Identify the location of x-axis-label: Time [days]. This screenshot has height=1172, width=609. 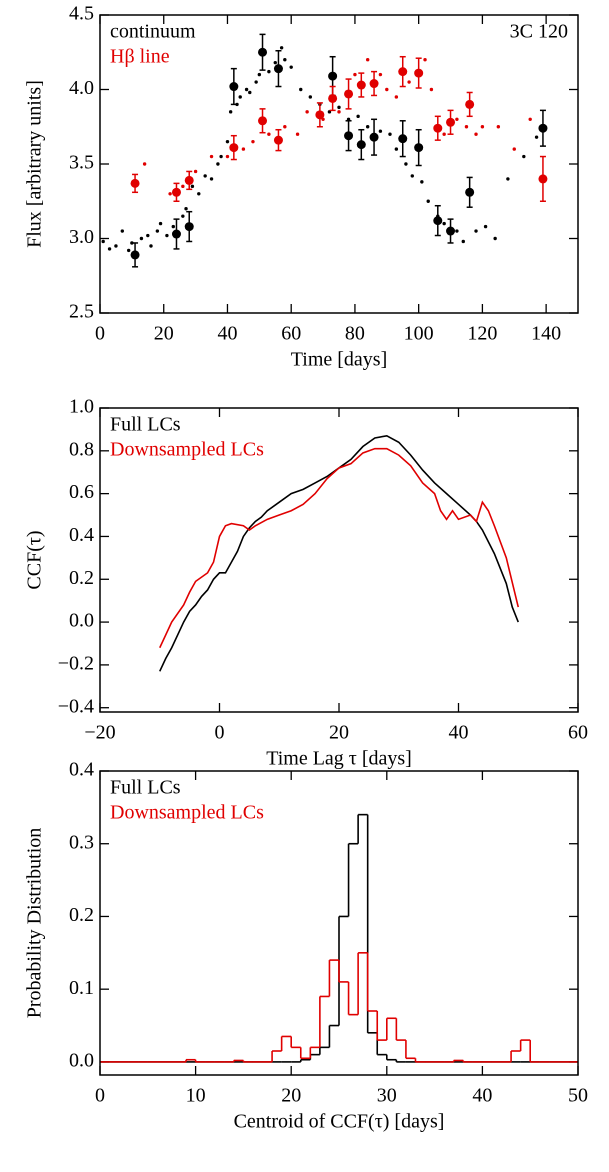
(339, 360).